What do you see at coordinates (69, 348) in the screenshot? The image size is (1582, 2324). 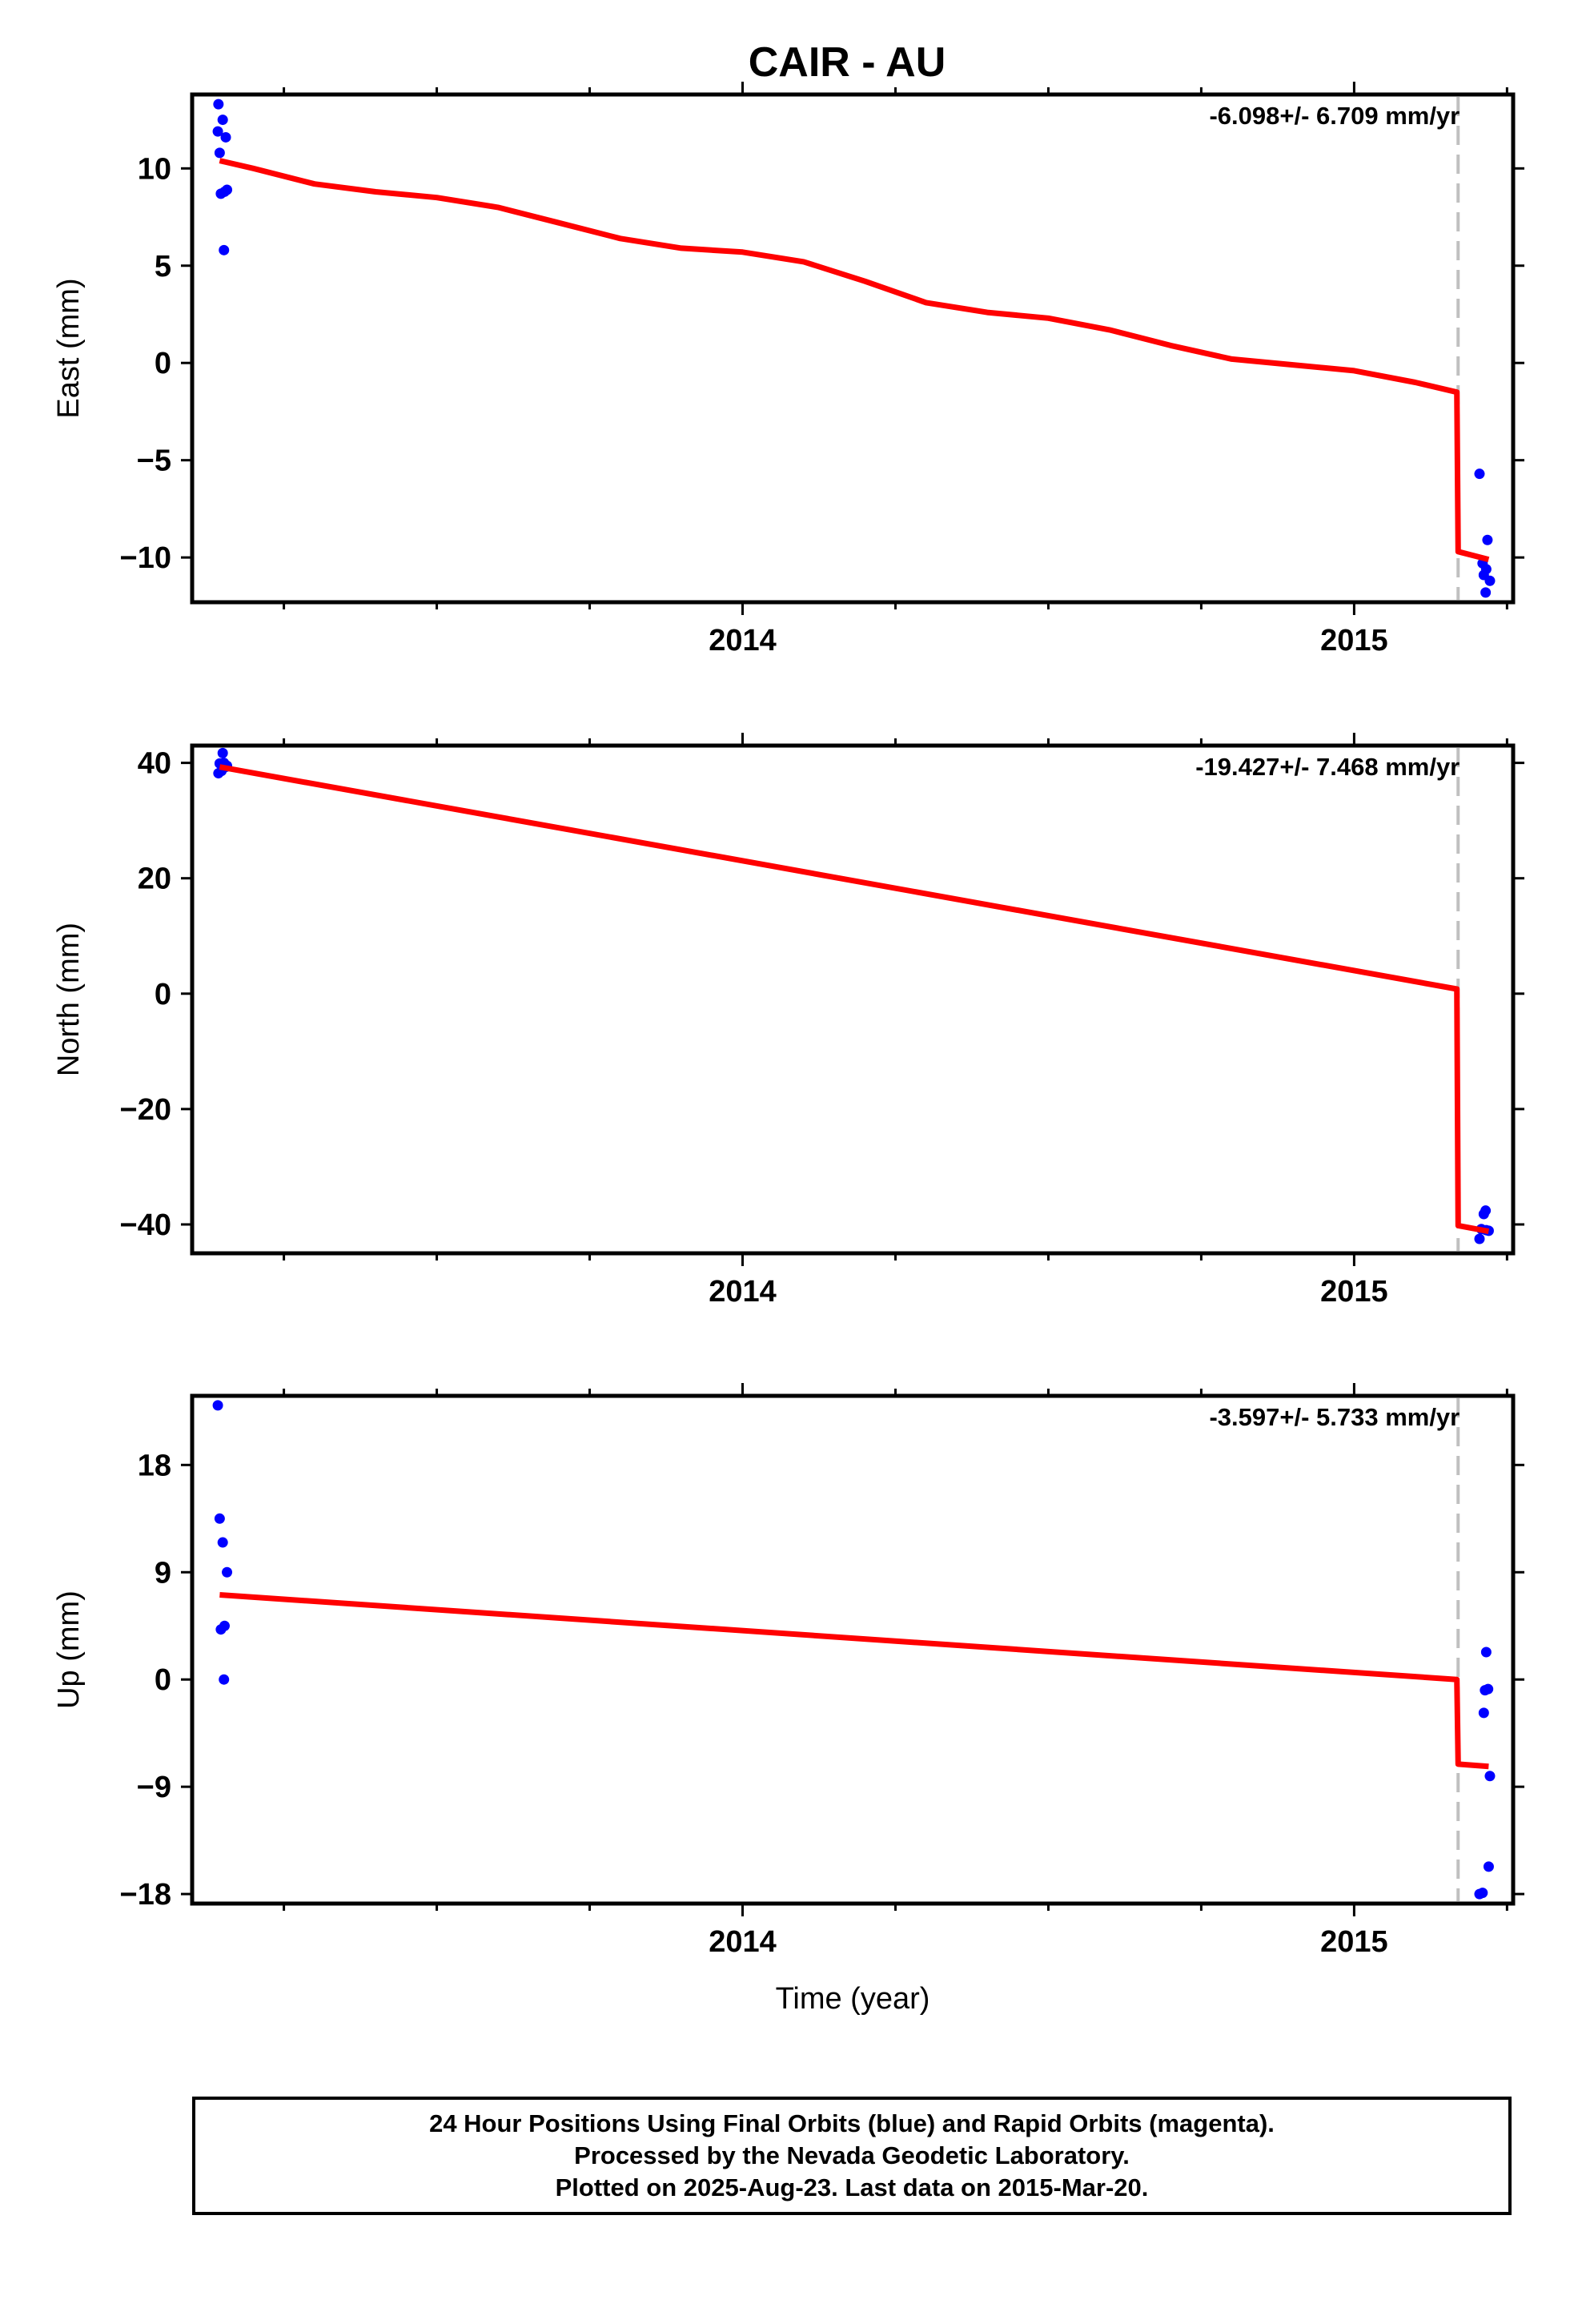 I see `east-axis-label: East (mm)` at bounding box center [69, 348].